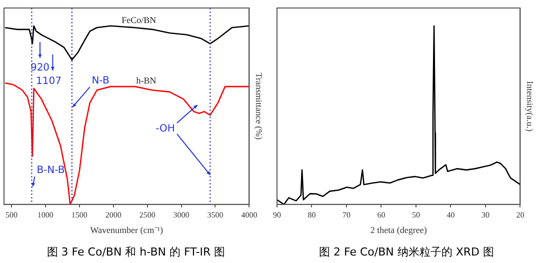  Describe the element at coordinates (406, 251) in the screenshot. I see `text: 图 2 Fe Co/BN 纳米粒子的 XRD 图` at that location.